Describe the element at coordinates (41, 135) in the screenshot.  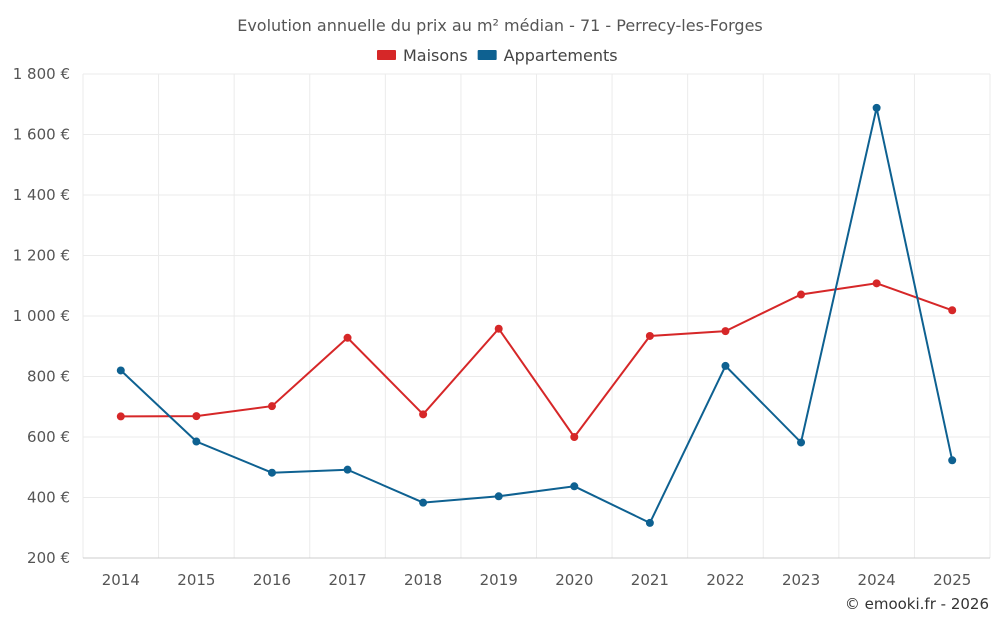
I see `y-tick-label: 1 600 €` at that location.